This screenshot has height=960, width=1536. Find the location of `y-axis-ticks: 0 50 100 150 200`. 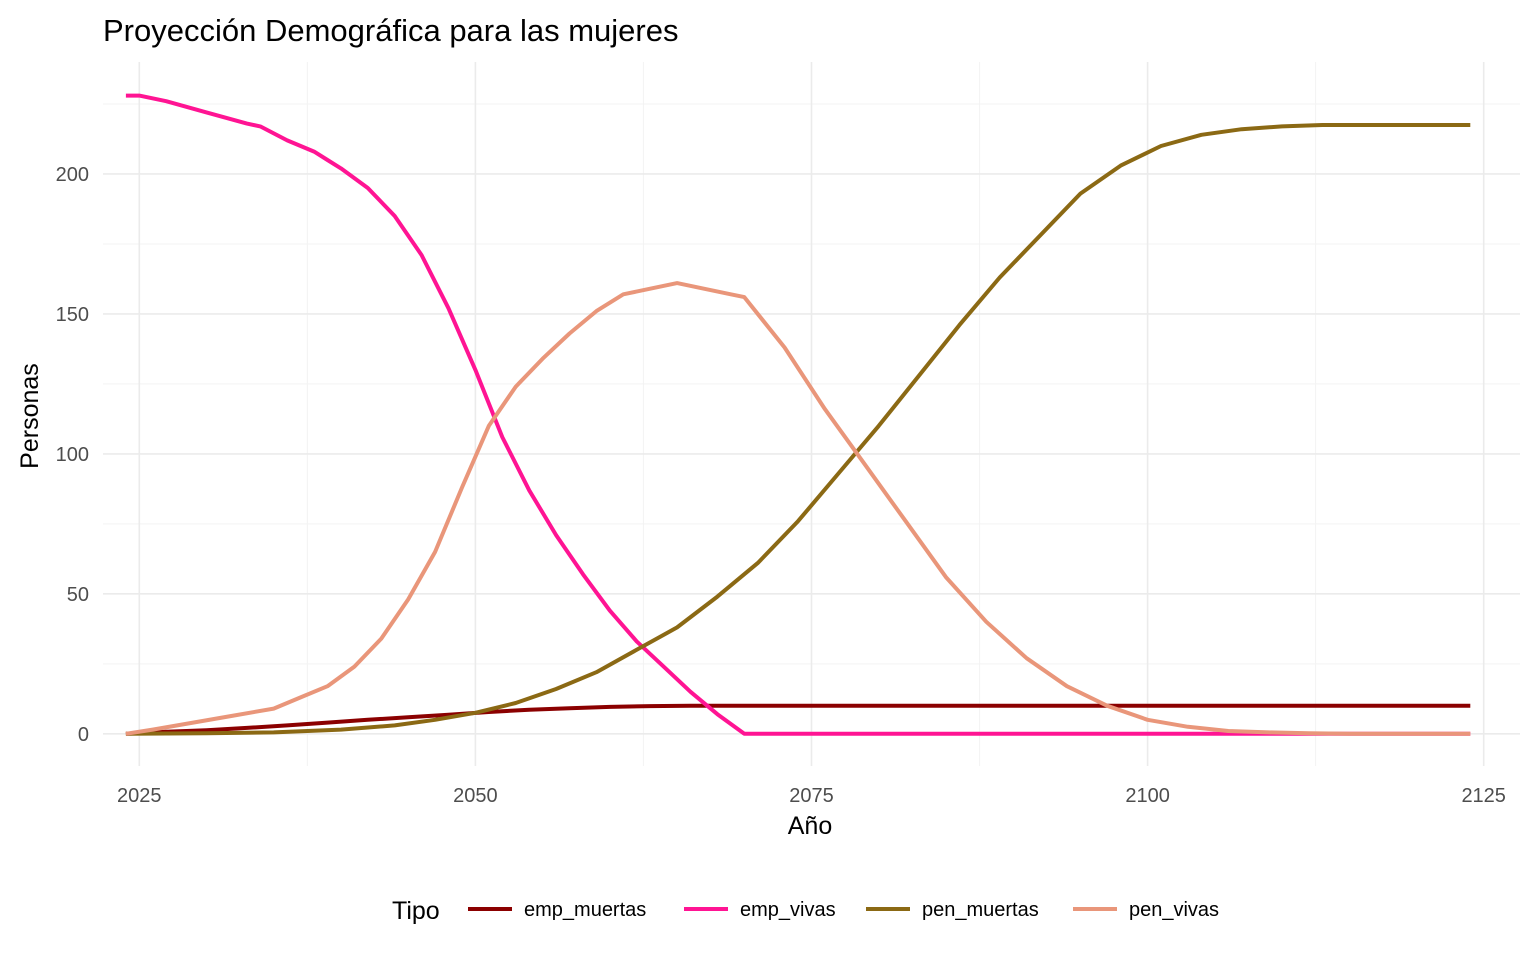

y-axis-ticks: 0 50 100 150 200 is located at coordinates (72, 455).